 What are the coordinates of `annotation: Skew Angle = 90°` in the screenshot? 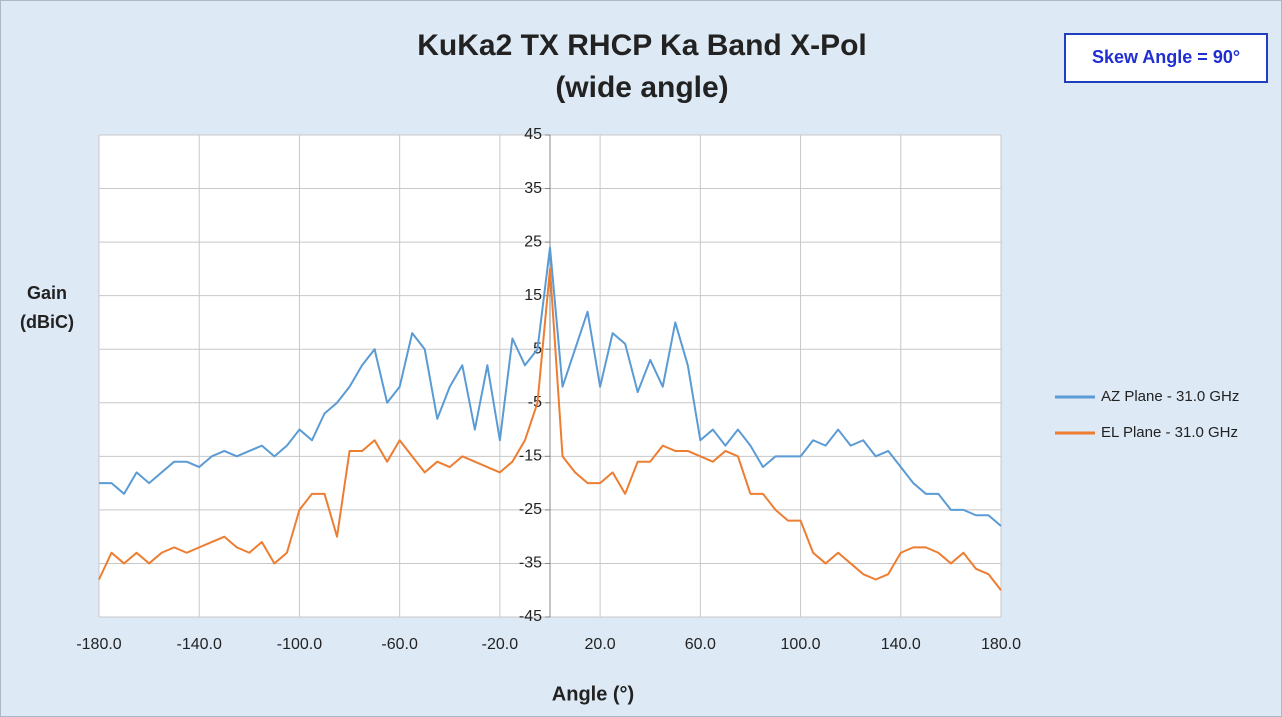 It's located at (1166, 57).